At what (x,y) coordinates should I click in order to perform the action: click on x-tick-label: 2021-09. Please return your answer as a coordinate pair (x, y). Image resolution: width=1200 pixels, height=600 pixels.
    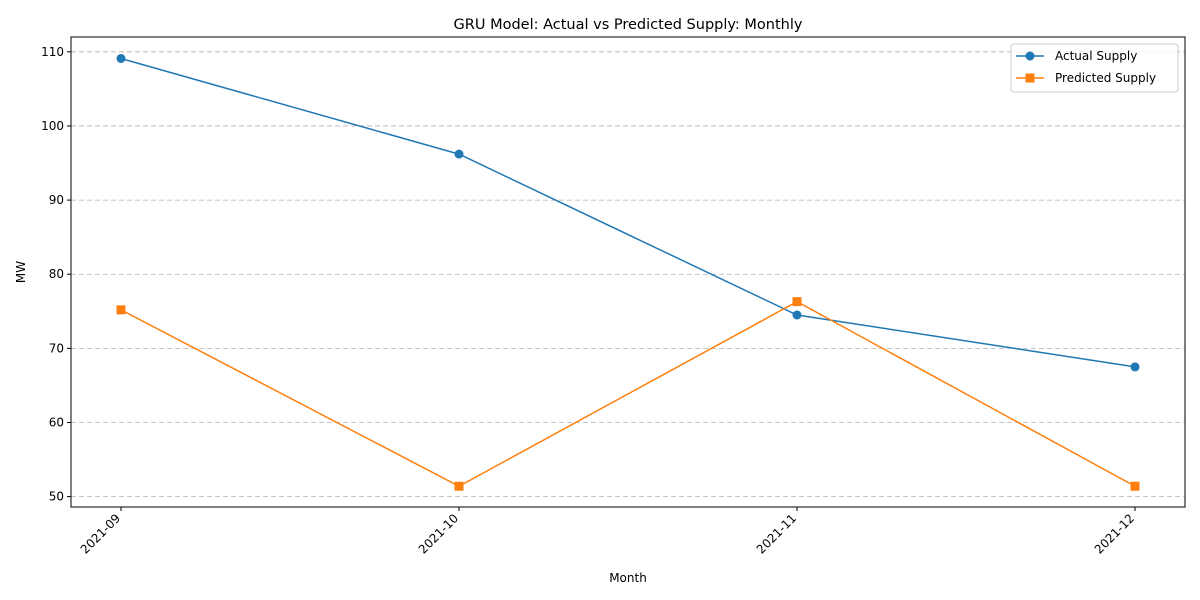
    Looking at the image, I should click on (100, 533).